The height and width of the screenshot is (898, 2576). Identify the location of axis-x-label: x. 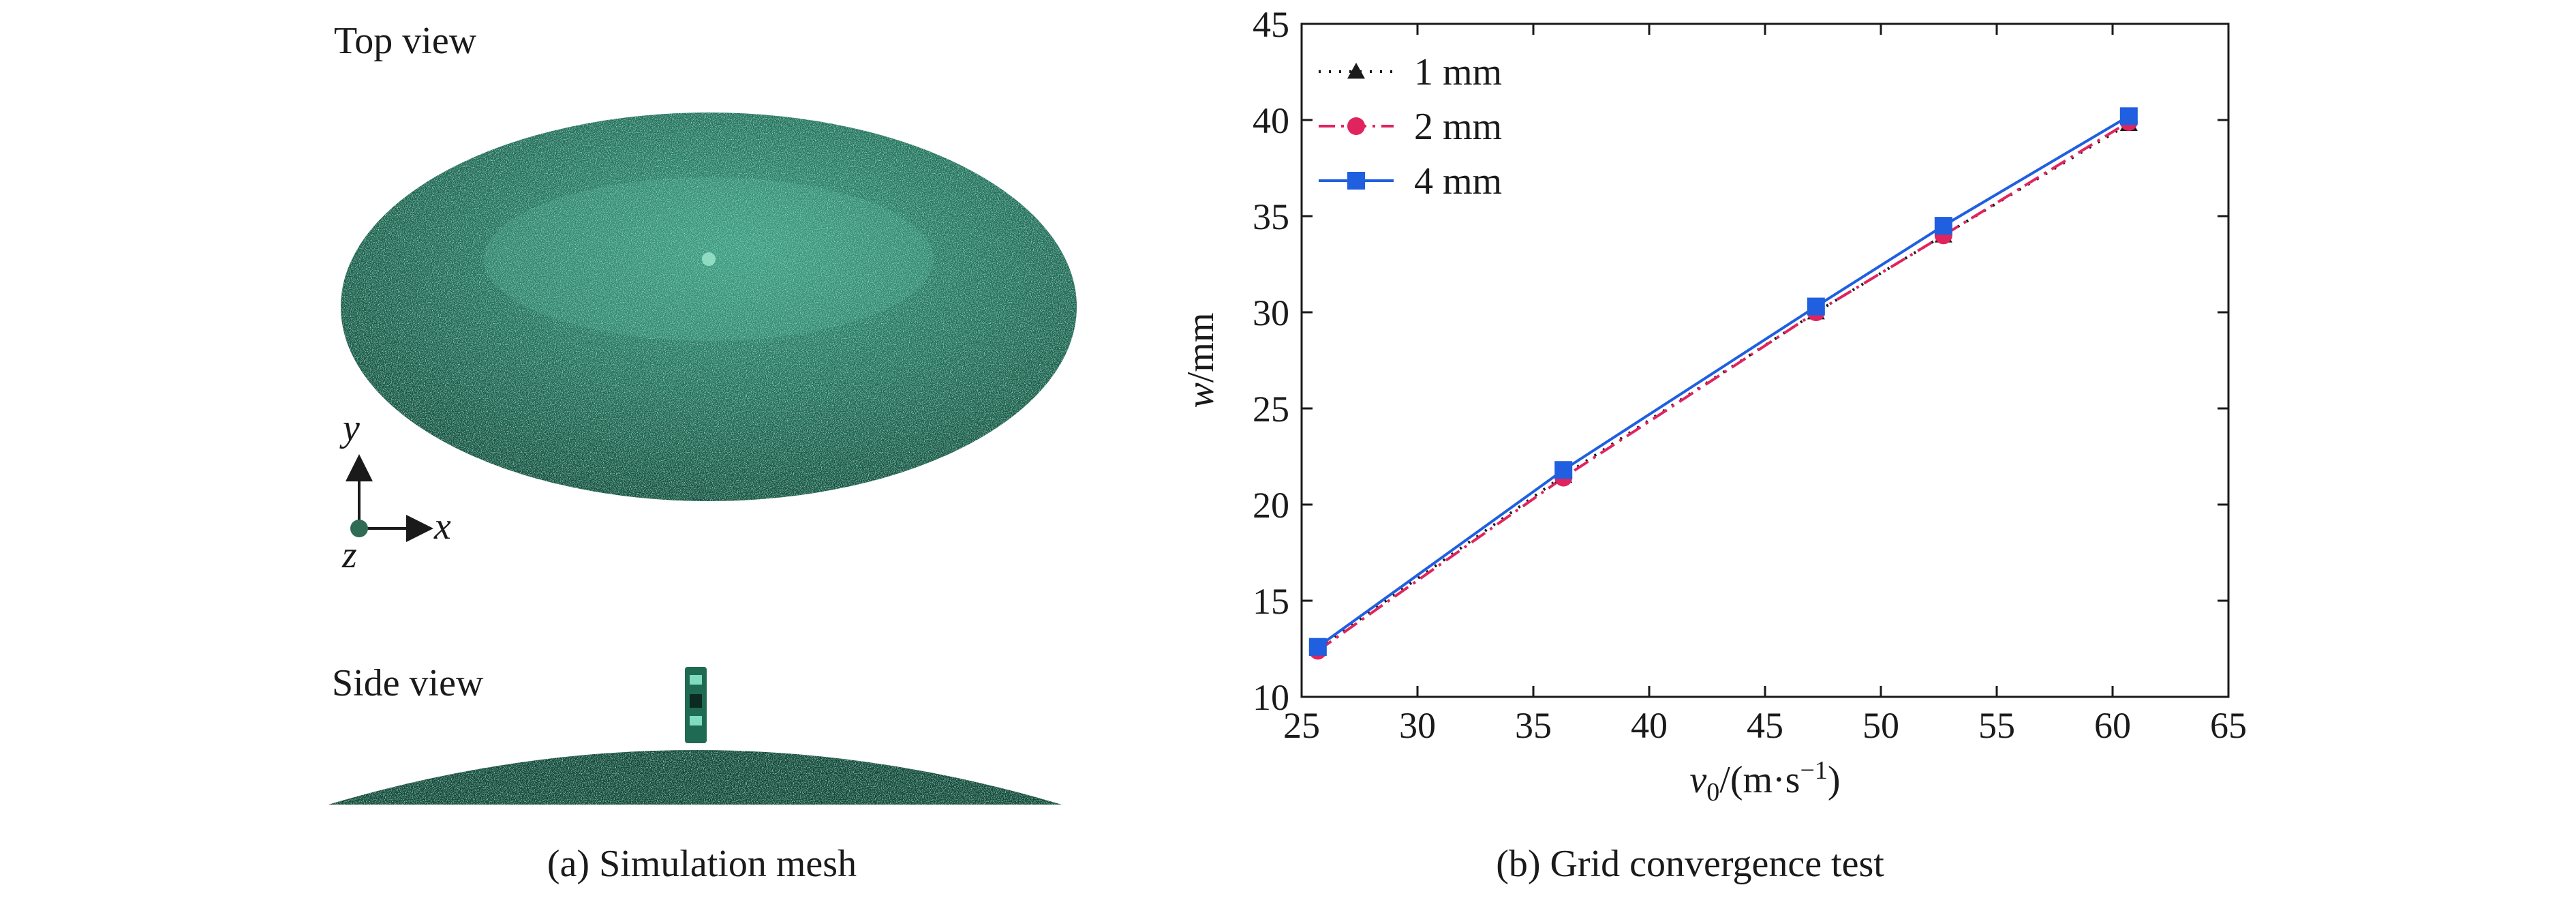
(443, 526).